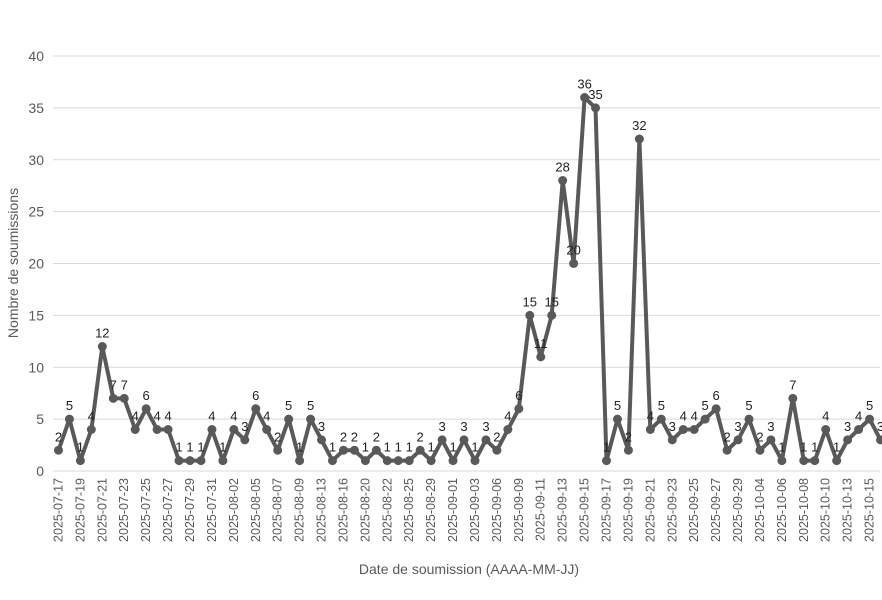  I want to click on y-tick-label: 25, so click(36, 212).